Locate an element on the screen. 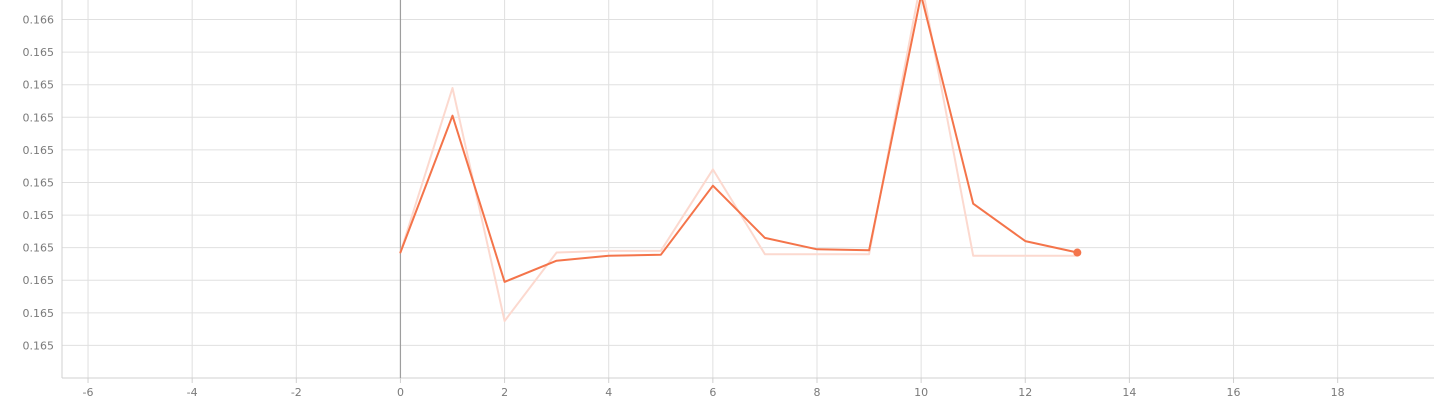 The width and height of the screenshot is (1434, 400). x-tick-label: -6 is located at coordinates (88, 392).